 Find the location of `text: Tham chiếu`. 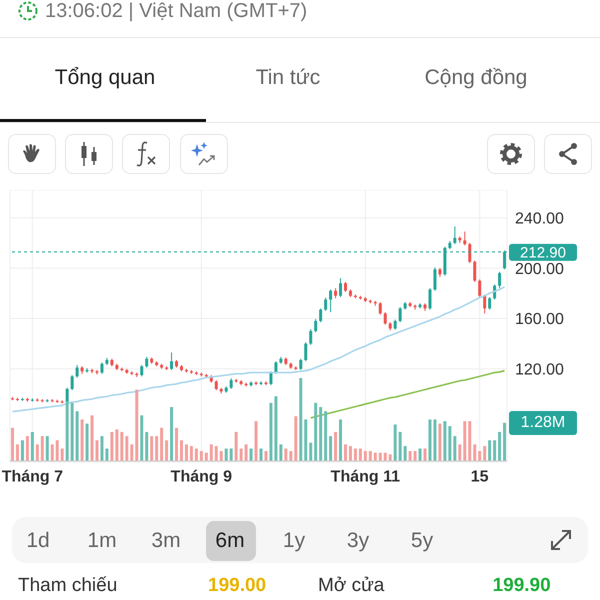

text: Tham chiếu is located at coordinates (68, 586).